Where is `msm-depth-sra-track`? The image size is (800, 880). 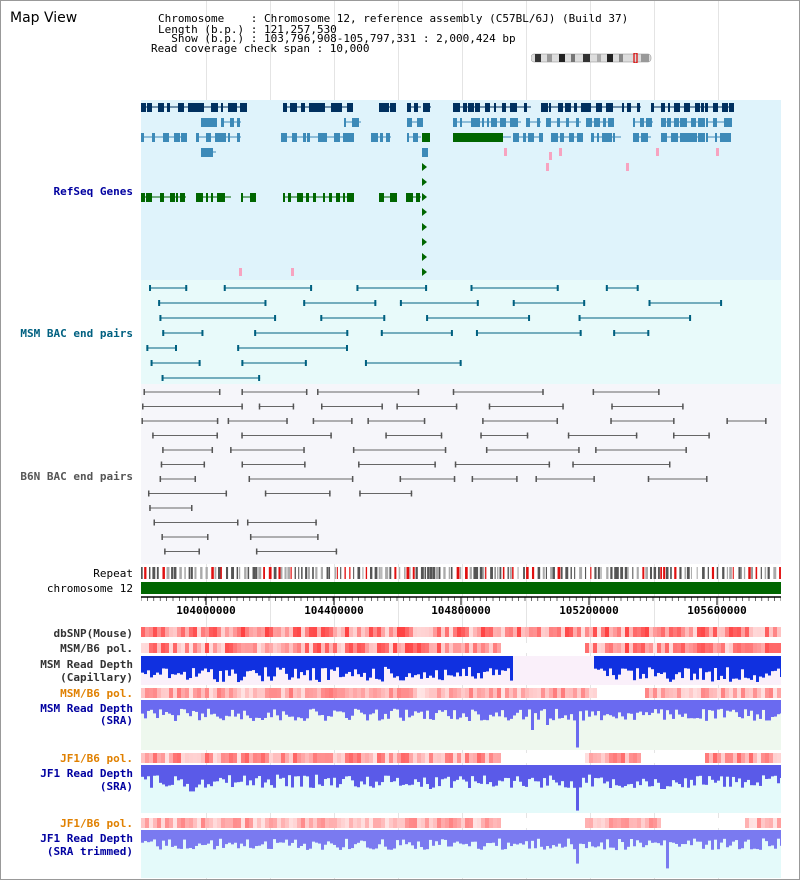 msm-depth-sra-track is located at coordinates (461, 725).